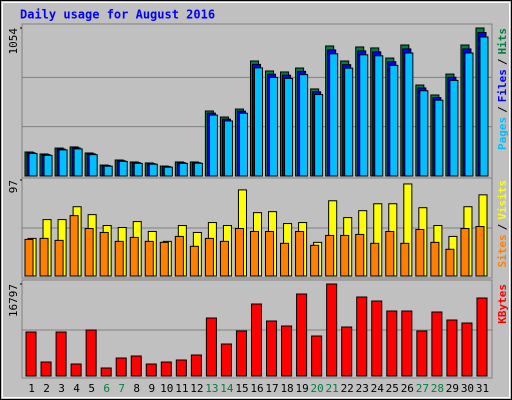  Describe the element at coordinates (13, 41) in the screenshot. I see `y-tick-label: 1054` at that location.